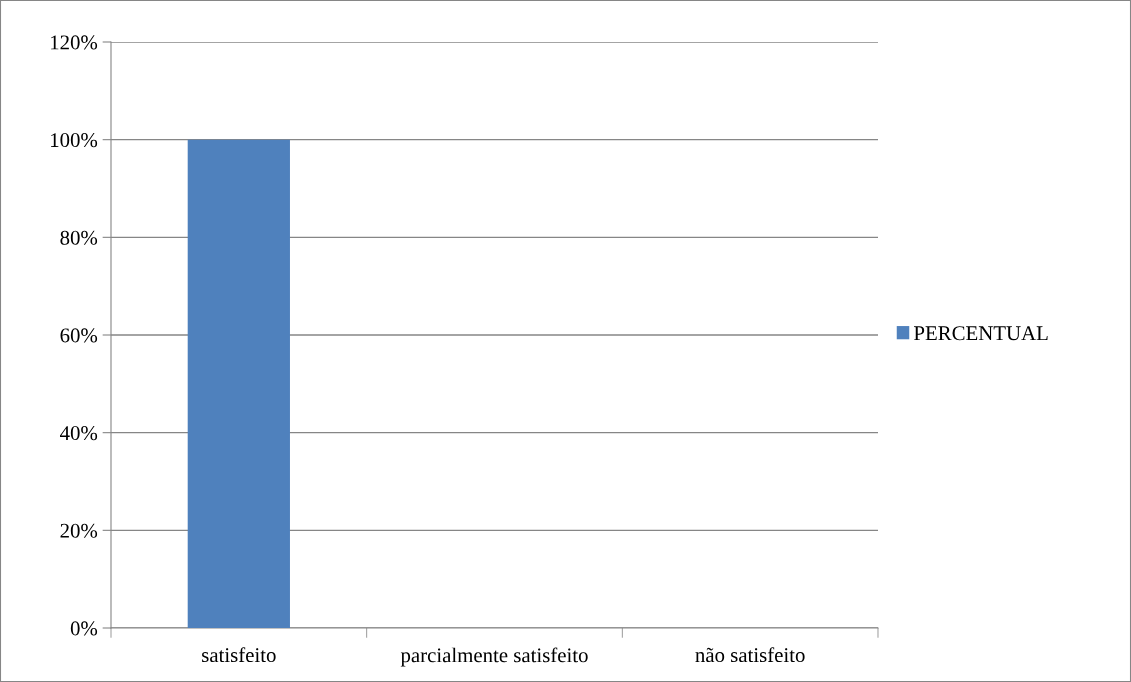 The height and width of the screenshot is (682, 1131). What do you see at coordinates (74, 140) in the screenshot?
I see `y-tick-label: 100%` at bounding box center [74, 140].